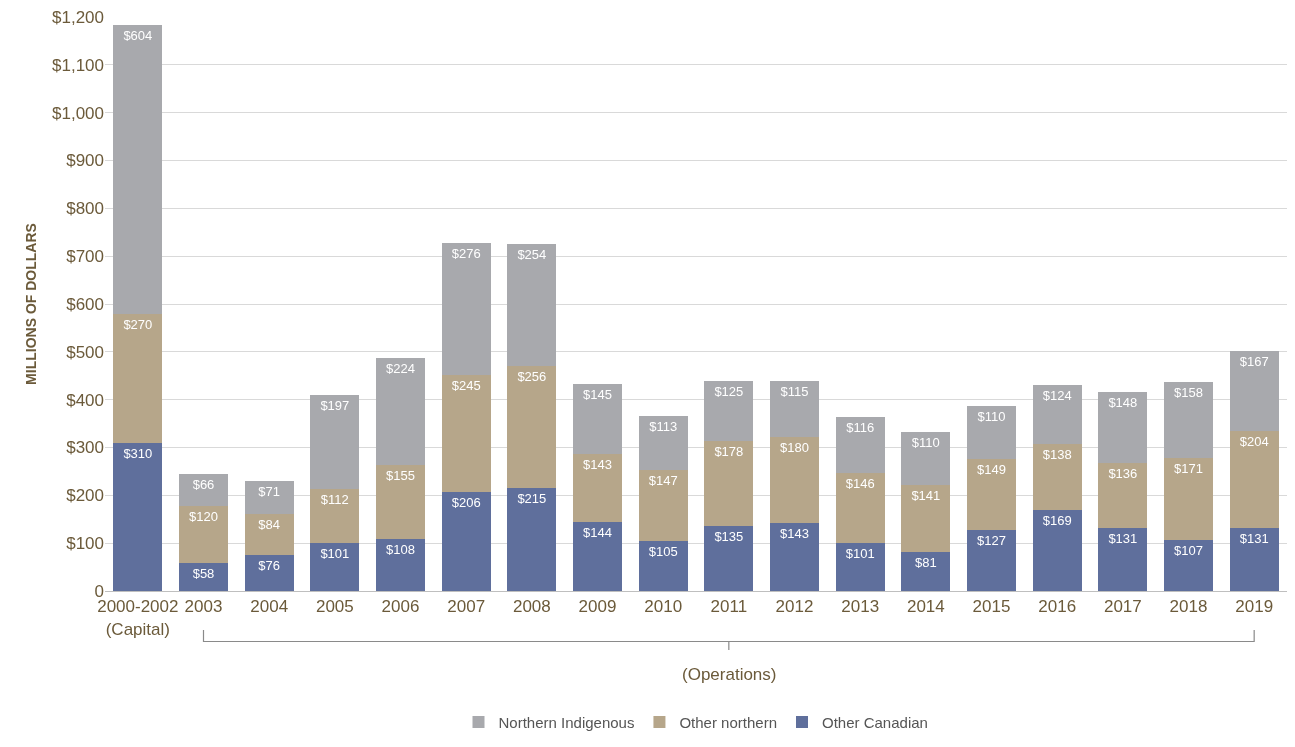 This screenshot has height=747, width=1295. Describe the element at coordinates (597, 464) in the screenshot. I see `data-label: $143` at that location.